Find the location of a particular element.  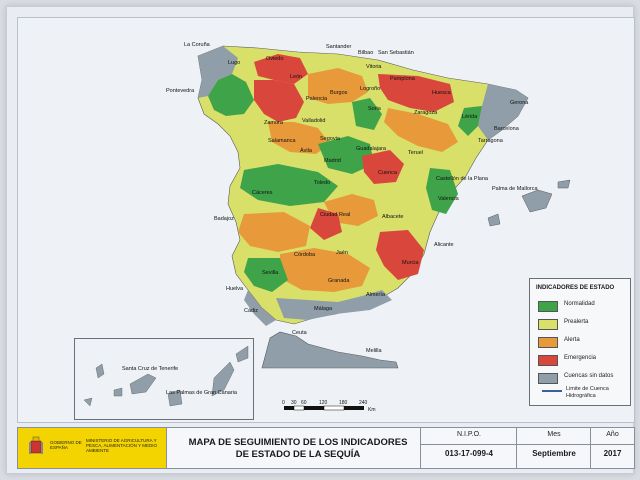

region-cadiz-gray is located at coordinates (260, 308).